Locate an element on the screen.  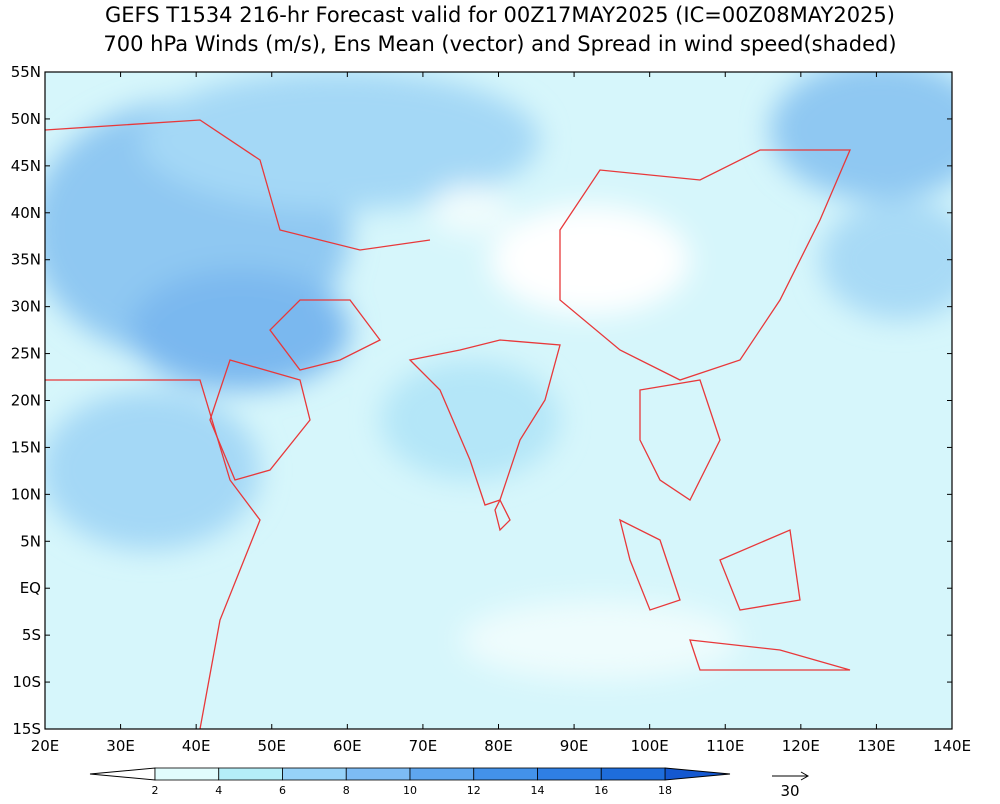
colorbar-label: 6 is located at coordinates (282, 790).